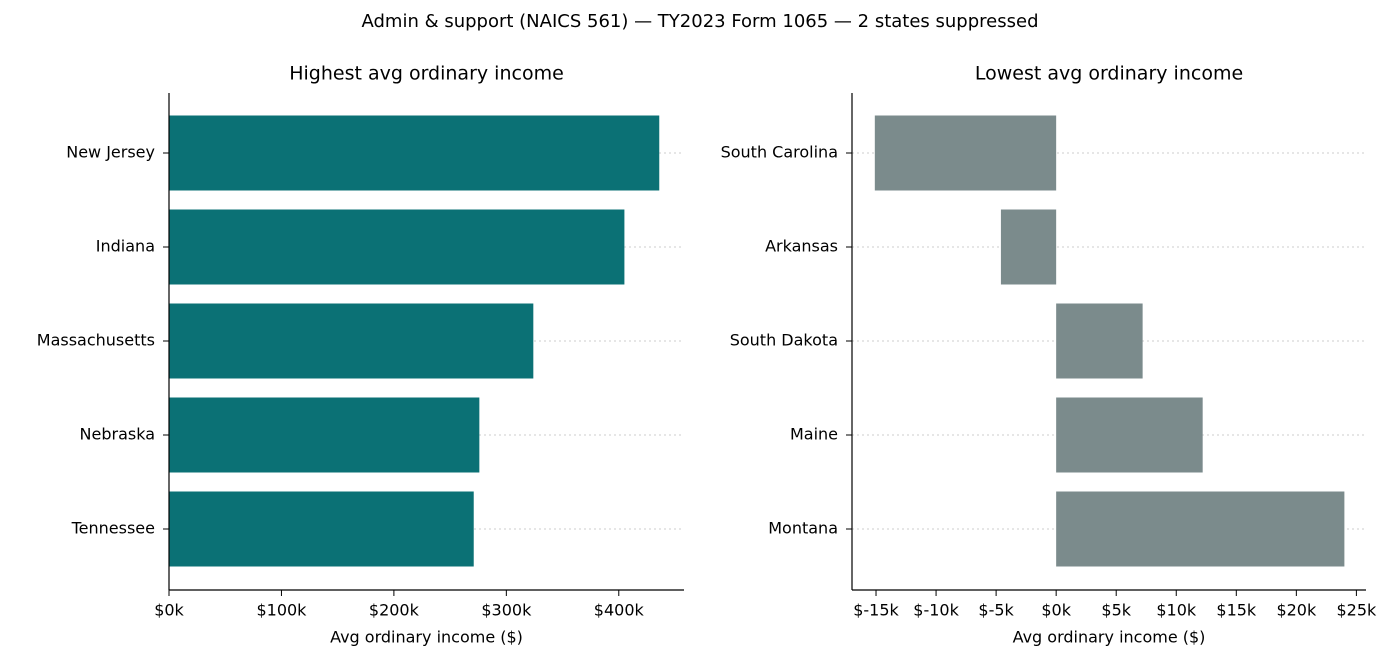 The height and width of the screenshot is (672, 1400). What do you see at coordinates (125, 246) in the screenshot?
I see `y-tick-label: Indiana` at bounding box center [125, 246].